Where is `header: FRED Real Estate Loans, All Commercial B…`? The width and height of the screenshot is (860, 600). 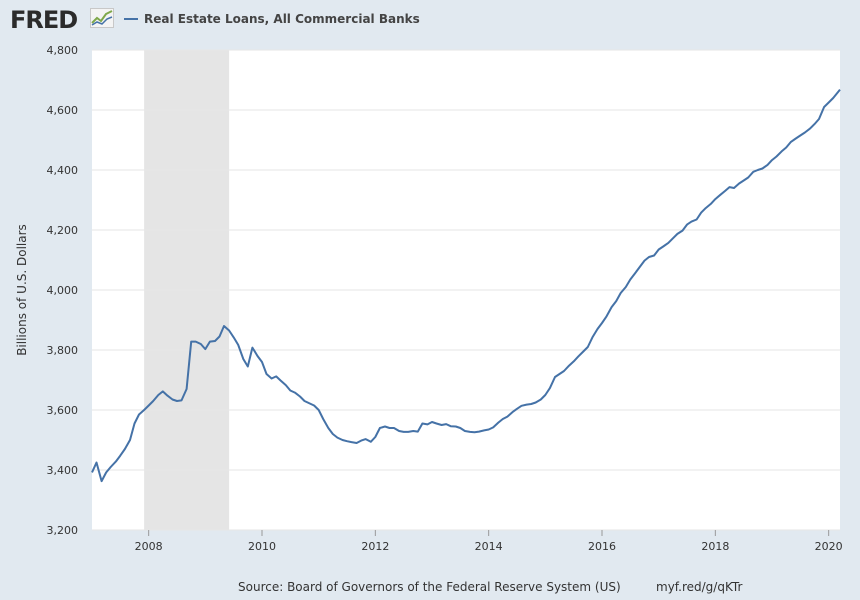
header: FRED Real Estate Loans, All Commercial B… is located at coordinates (430, 20).